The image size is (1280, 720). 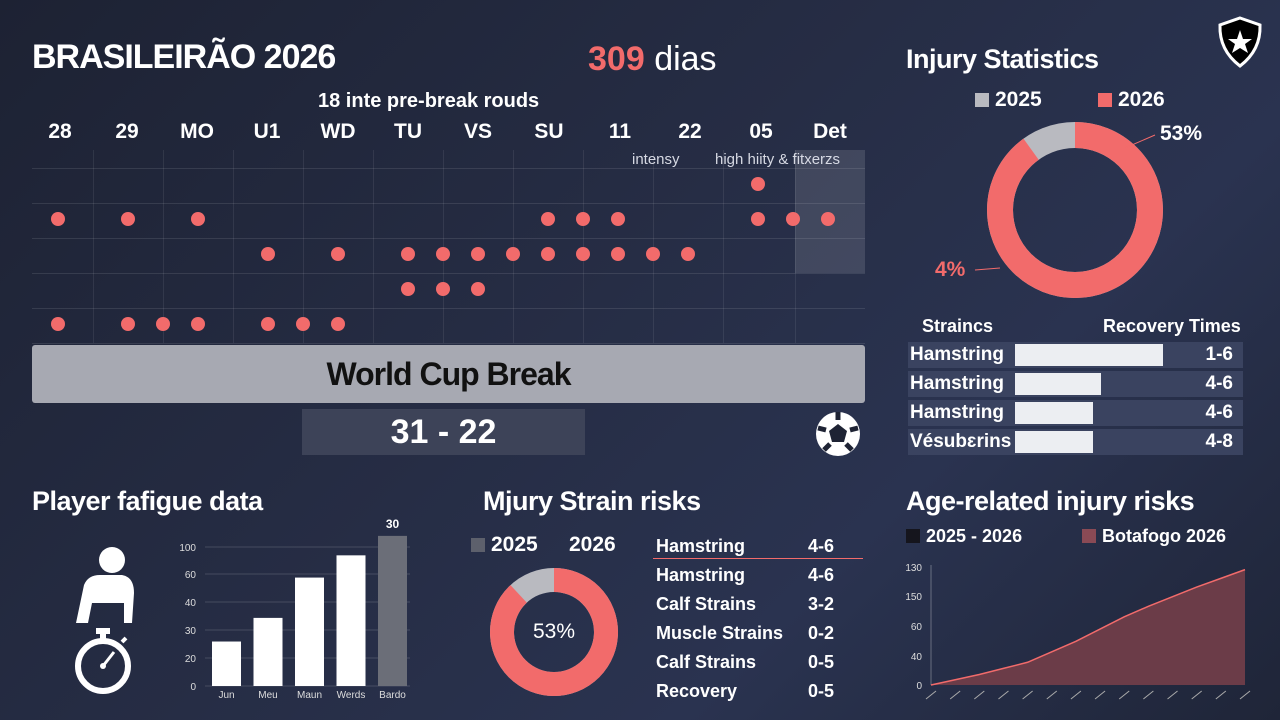 What do you see at coordinates (761, 131) in the screenshot?
I see `column-header: 05` at bounding box center [761, 131].